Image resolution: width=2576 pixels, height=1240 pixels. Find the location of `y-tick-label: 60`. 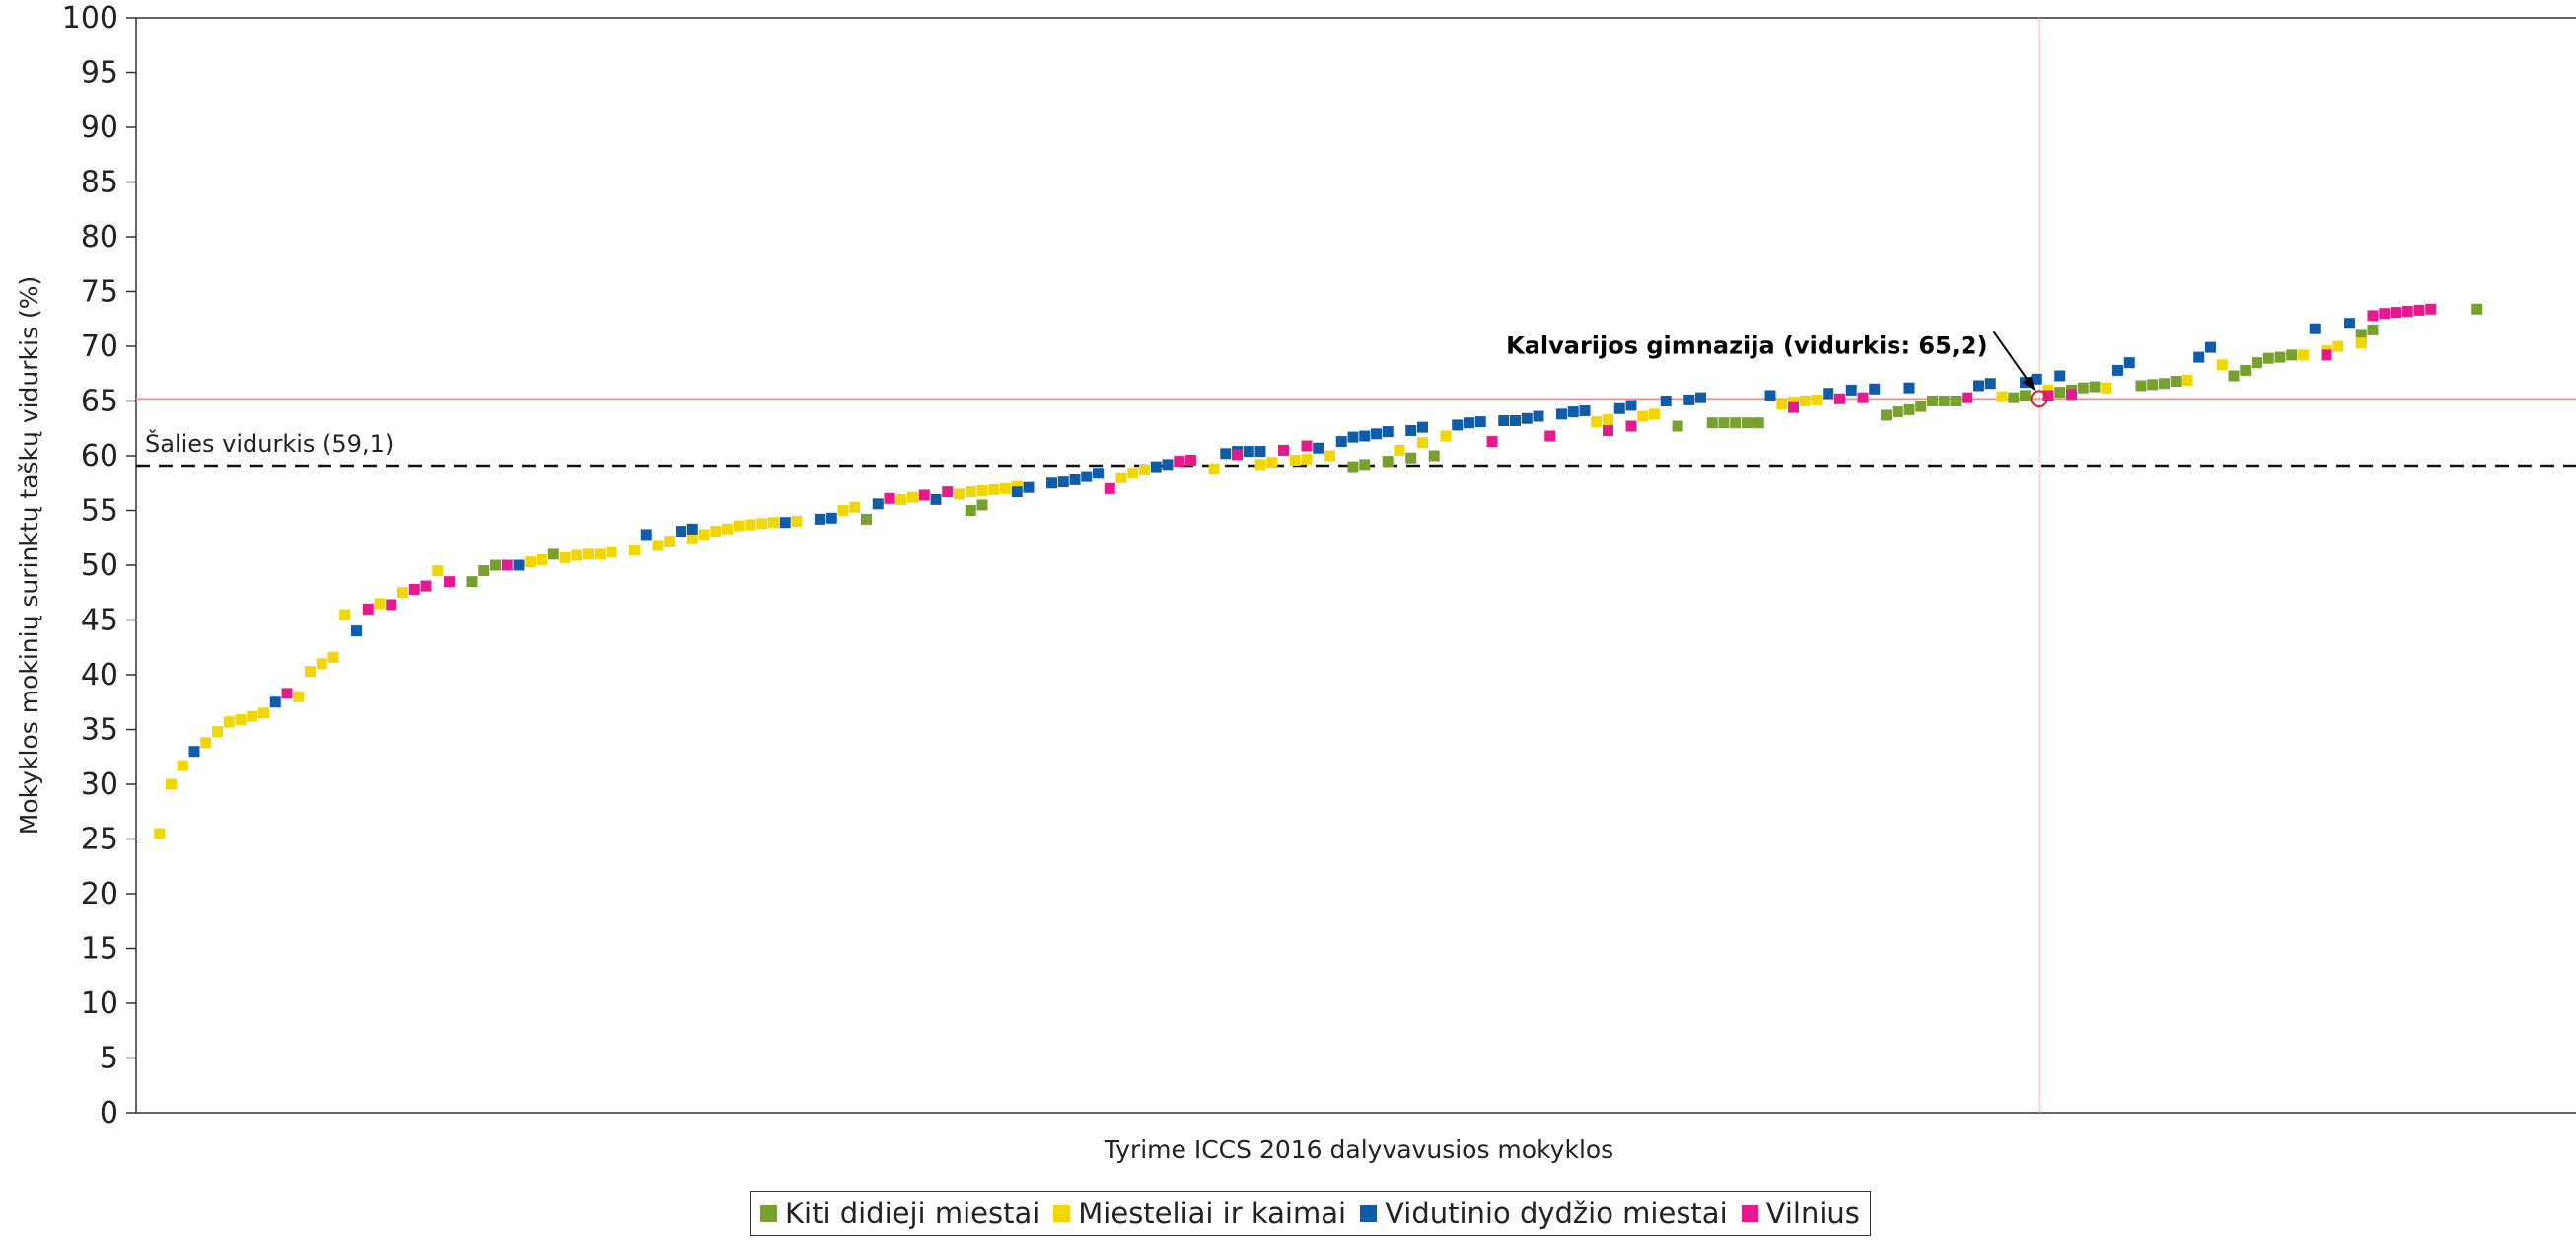

y-tick-label: 60 is located at coordinates (99, 456).